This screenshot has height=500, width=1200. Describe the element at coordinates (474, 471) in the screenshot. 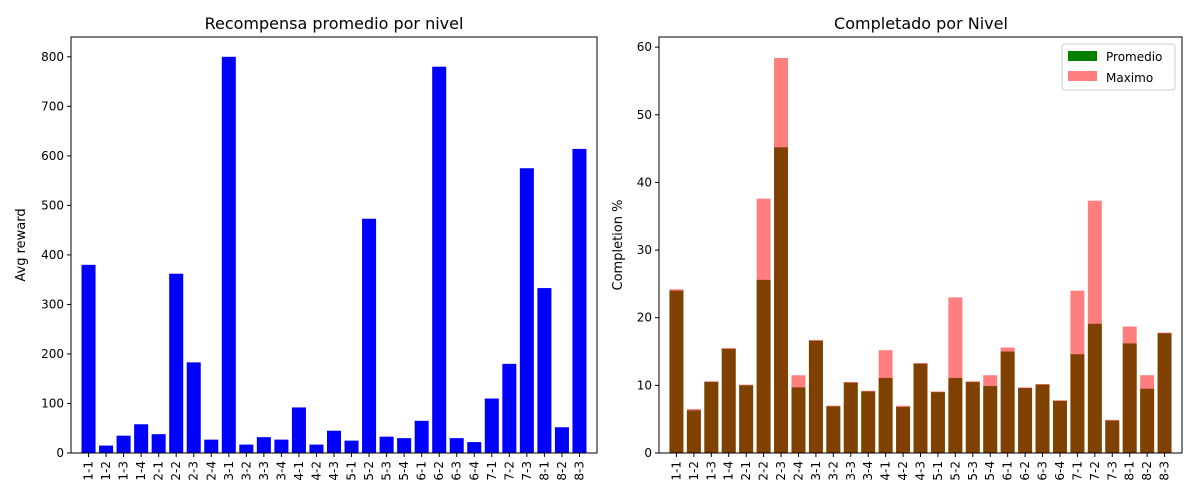

I see `reward-xtick-label-6-4: 6-4` at that location.